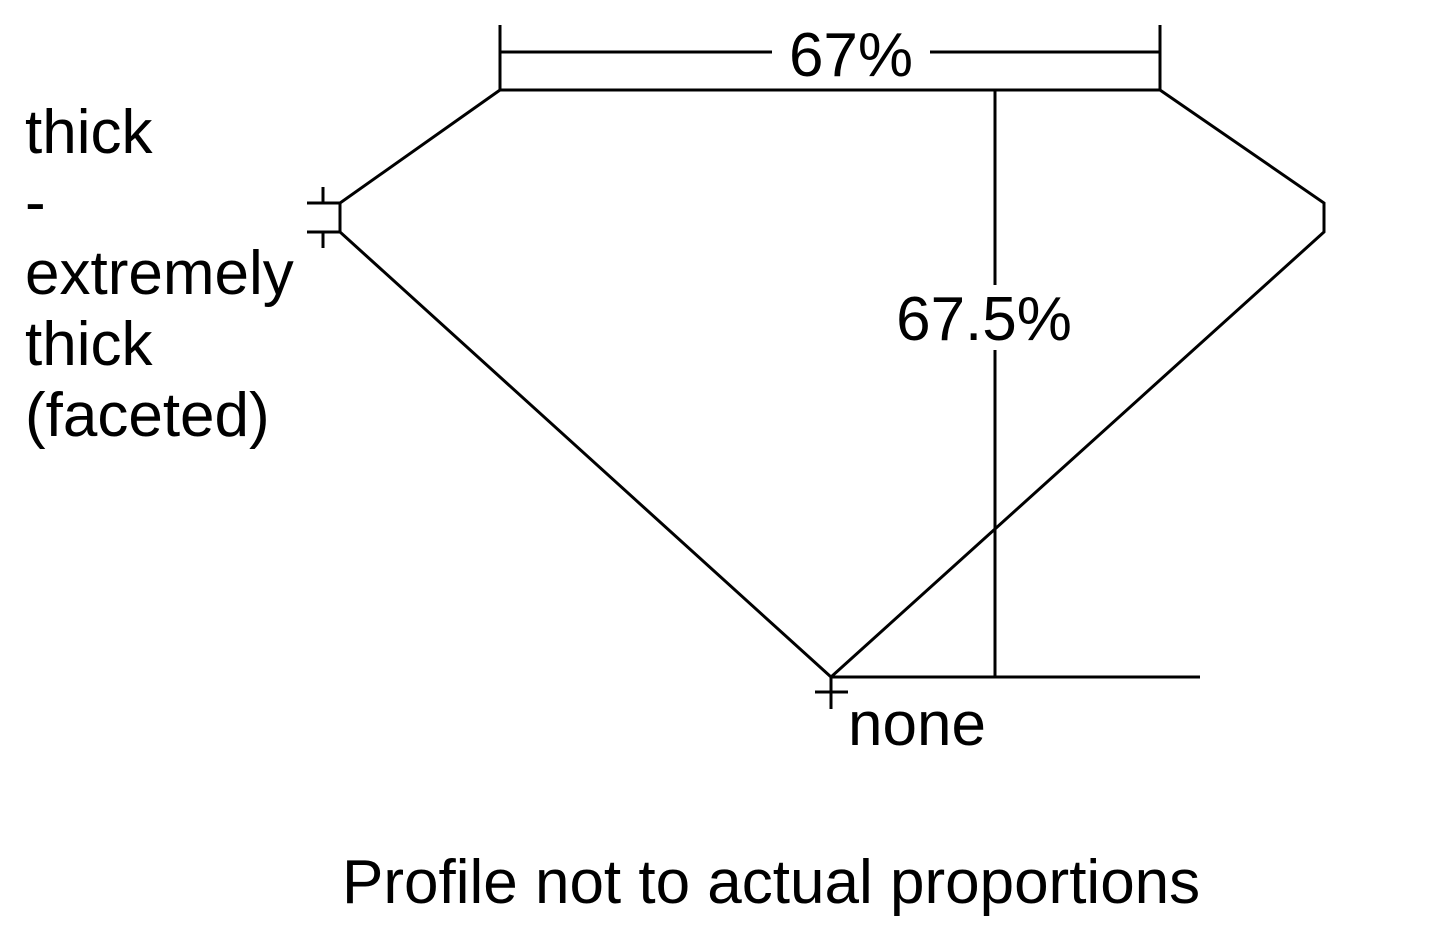 The image size is (1445, 946). Describe the element at coordinates (917, 724) in the screenshot. I see `culet-label: none` at that location.